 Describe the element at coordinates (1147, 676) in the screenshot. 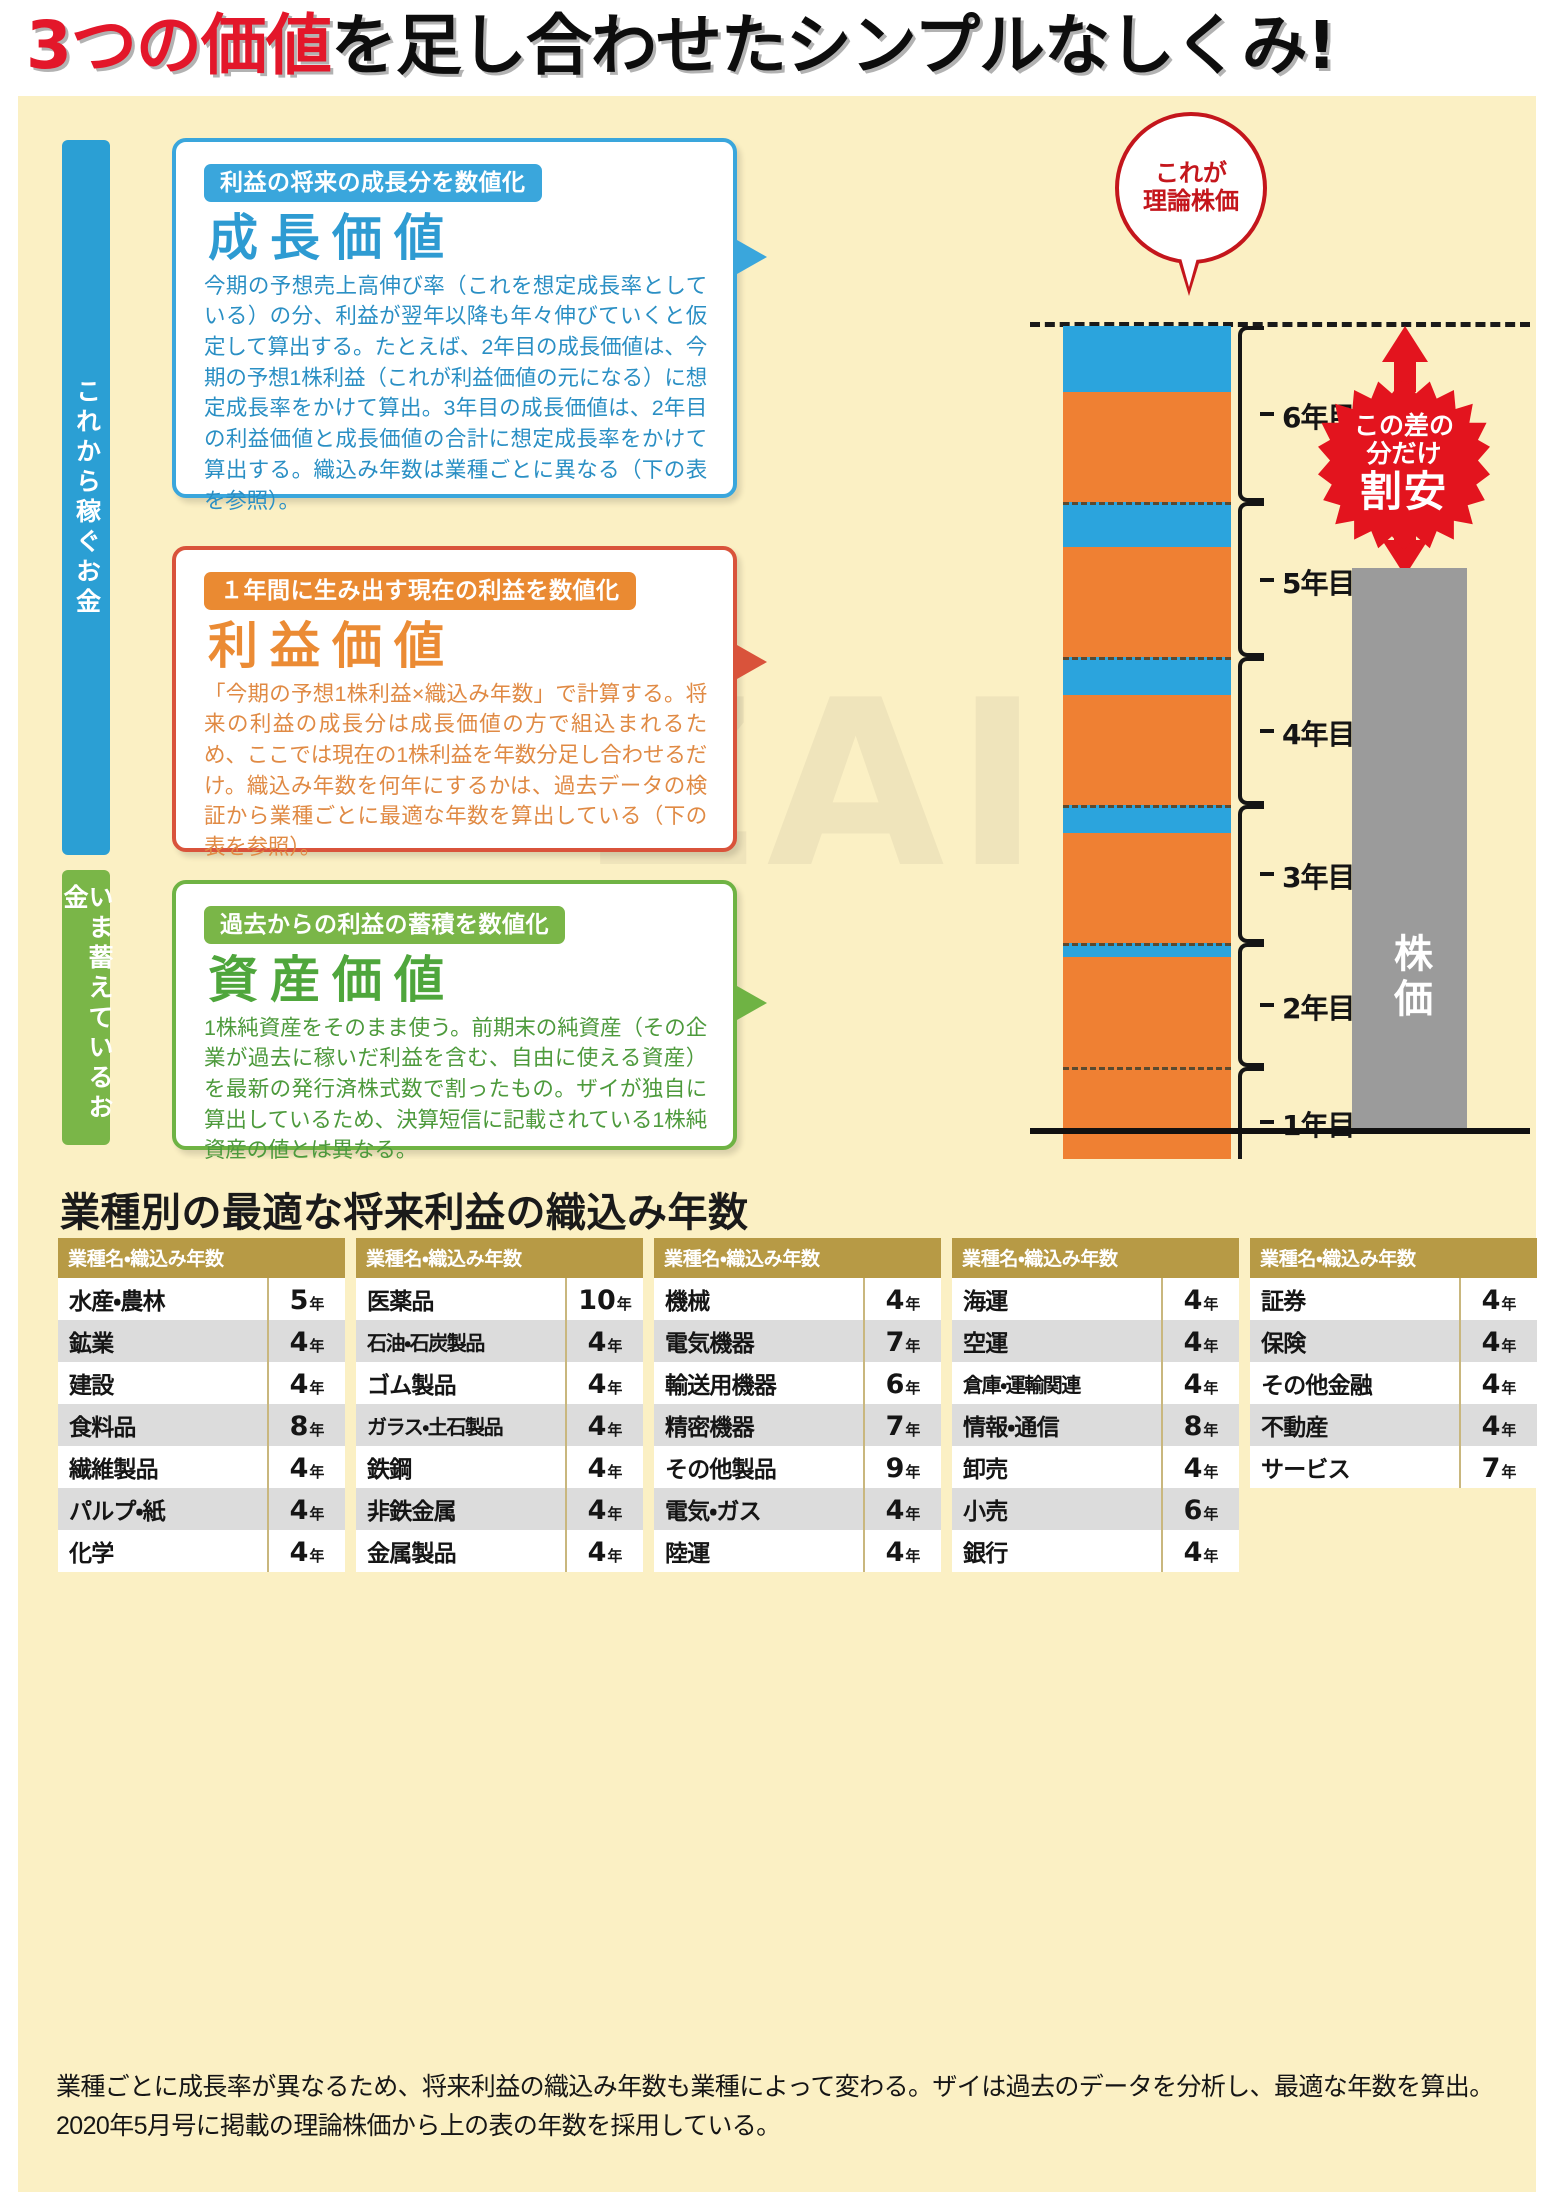

I see `segment-growth-4年目` at that location.